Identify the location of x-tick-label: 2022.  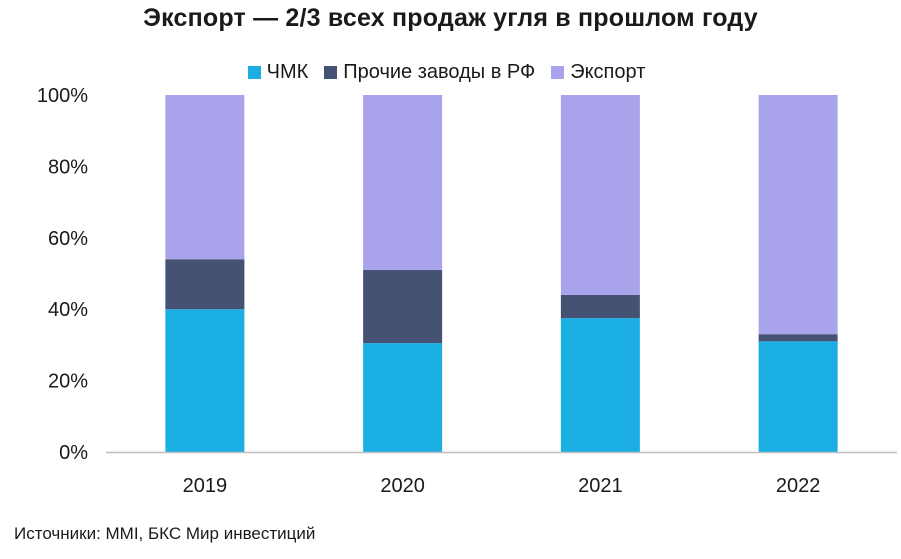
(798, 486).